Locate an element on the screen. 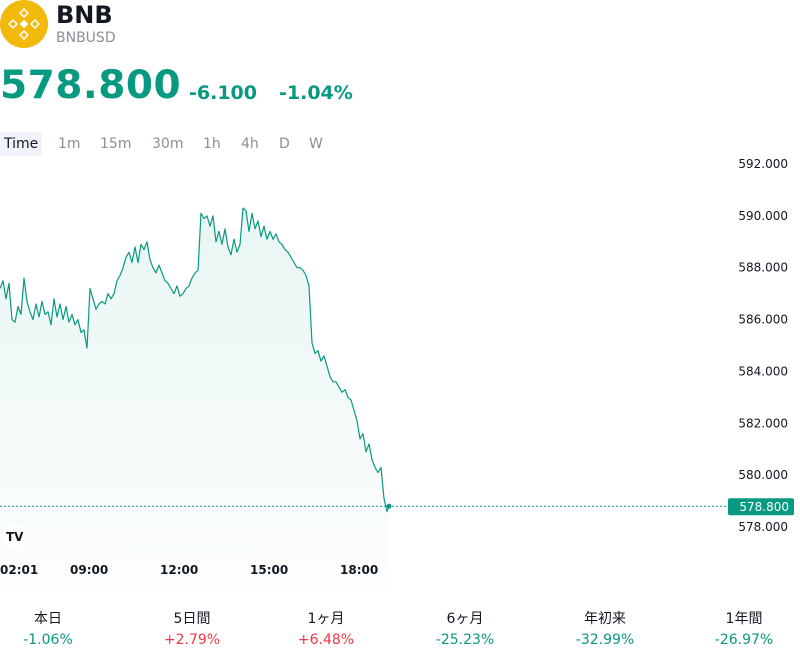 Image resolution: width=800 pixels, height=660 pixels. perf-value: -26.97% is located at coordinates (744, 640).